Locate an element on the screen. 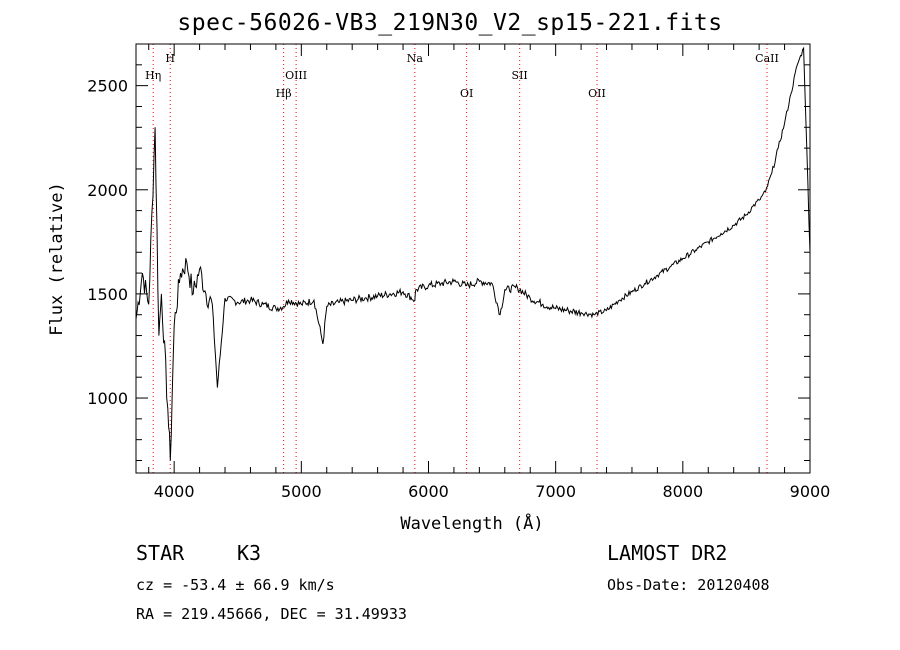 The height and width of the screenshot is (650, 900). y-axis-label: Flux (relative) is located at coordinates (57, 259).